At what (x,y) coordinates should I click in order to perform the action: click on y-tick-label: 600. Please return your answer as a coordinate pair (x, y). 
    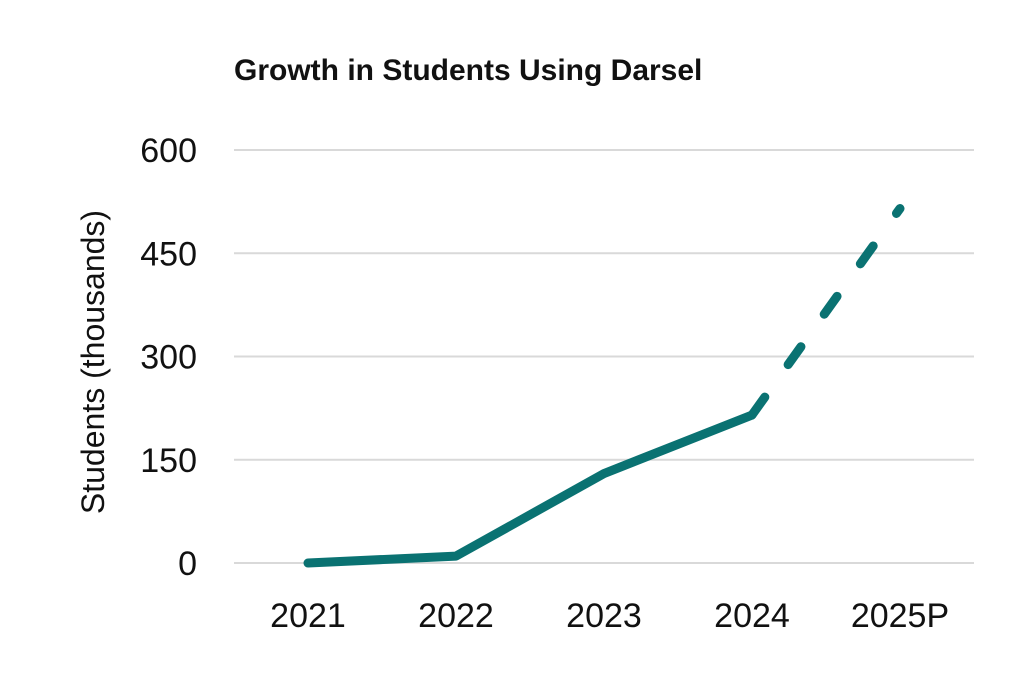
    Looking at the image, I should click on (168, 151).